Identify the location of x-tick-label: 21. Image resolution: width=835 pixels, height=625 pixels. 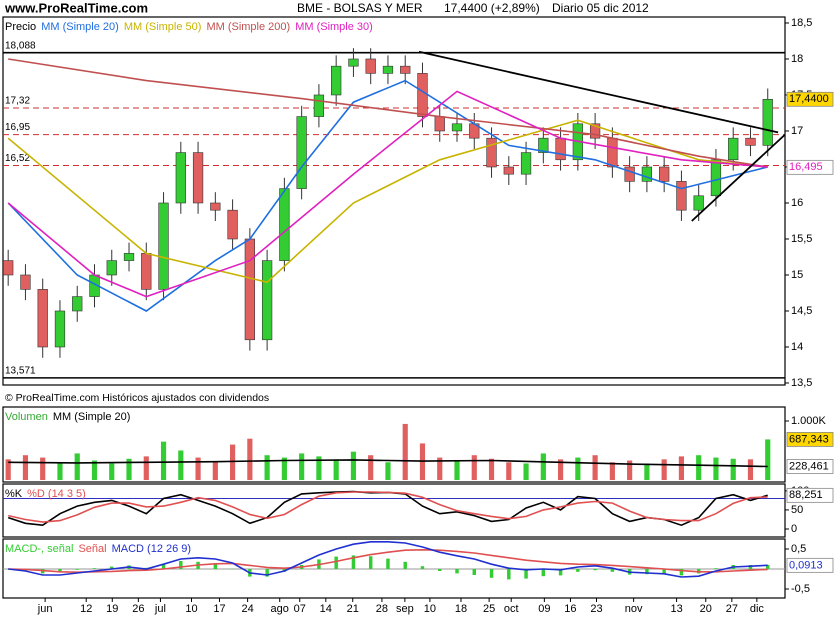
(353, 609).